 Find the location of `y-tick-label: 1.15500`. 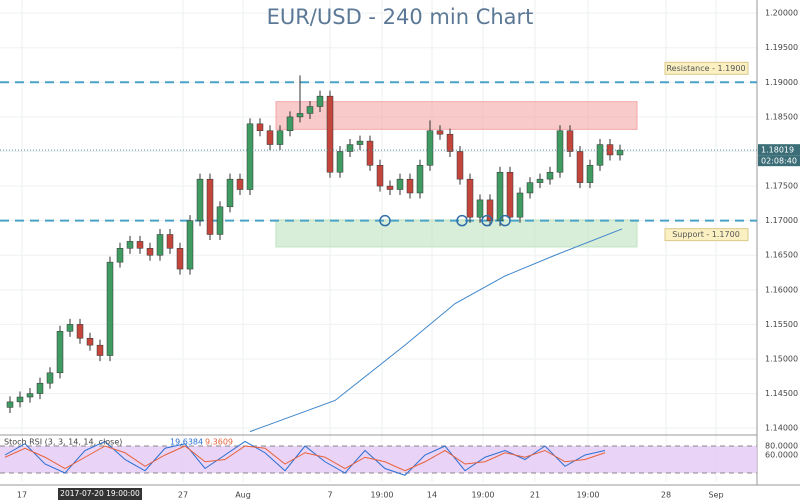

y-tick-label: 1.15500 is located at coordinates (781, 324).